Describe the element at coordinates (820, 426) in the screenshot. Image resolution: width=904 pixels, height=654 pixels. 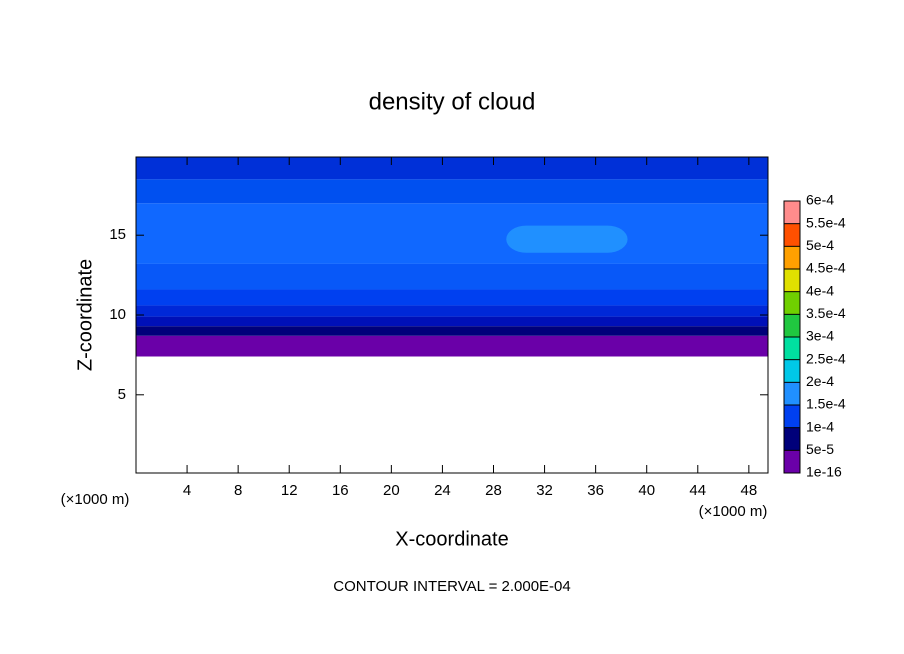
I see `colorbar-label: 1e-4` at that location.